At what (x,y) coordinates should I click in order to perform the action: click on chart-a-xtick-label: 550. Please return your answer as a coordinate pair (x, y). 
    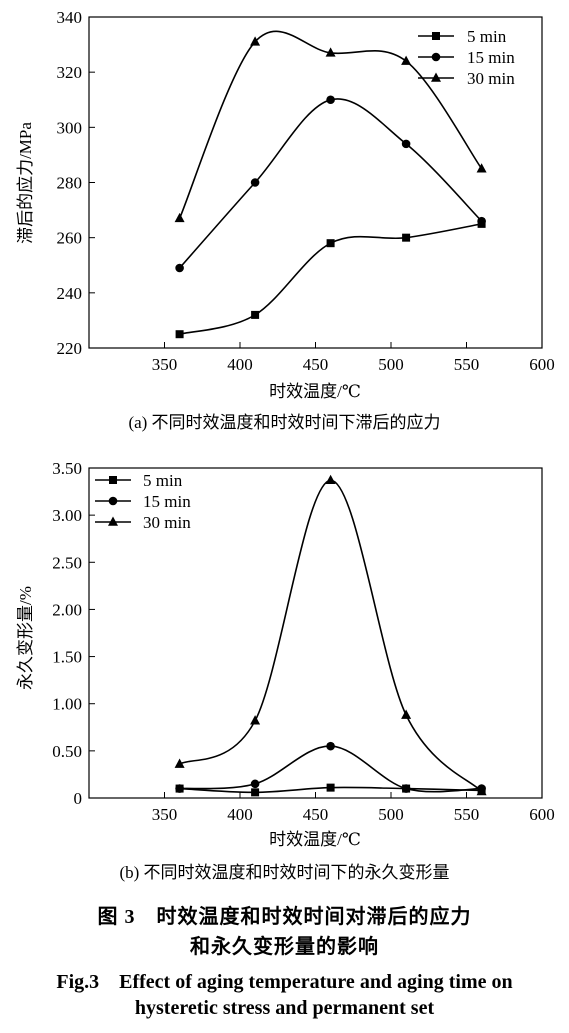
    Looking at the image, I should click on (467, 364).